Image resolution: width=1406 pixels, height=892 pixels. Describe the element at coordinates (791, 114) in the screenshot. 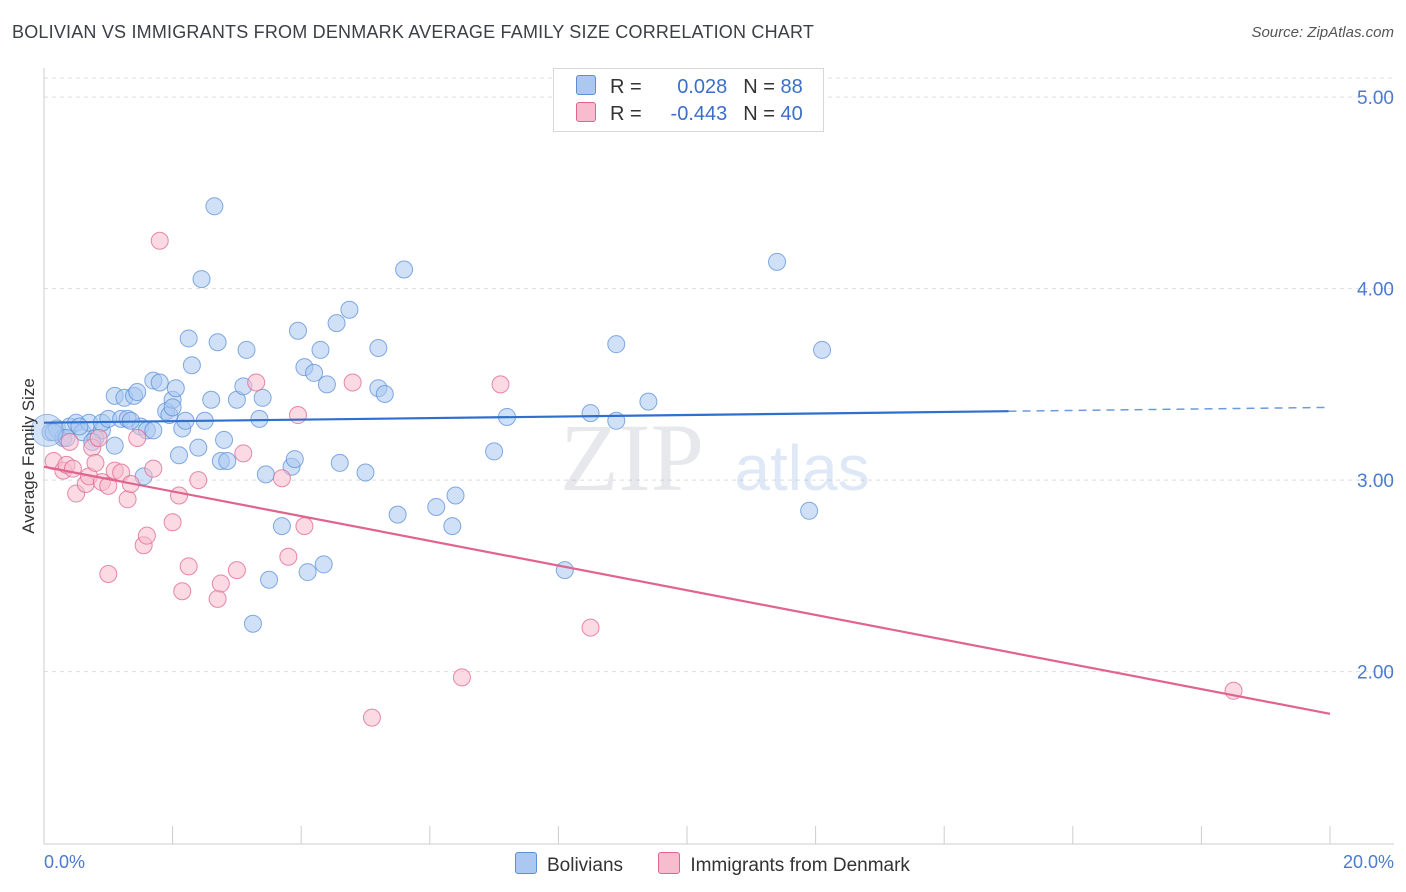

I see `legend-n-value: 40` at that location.